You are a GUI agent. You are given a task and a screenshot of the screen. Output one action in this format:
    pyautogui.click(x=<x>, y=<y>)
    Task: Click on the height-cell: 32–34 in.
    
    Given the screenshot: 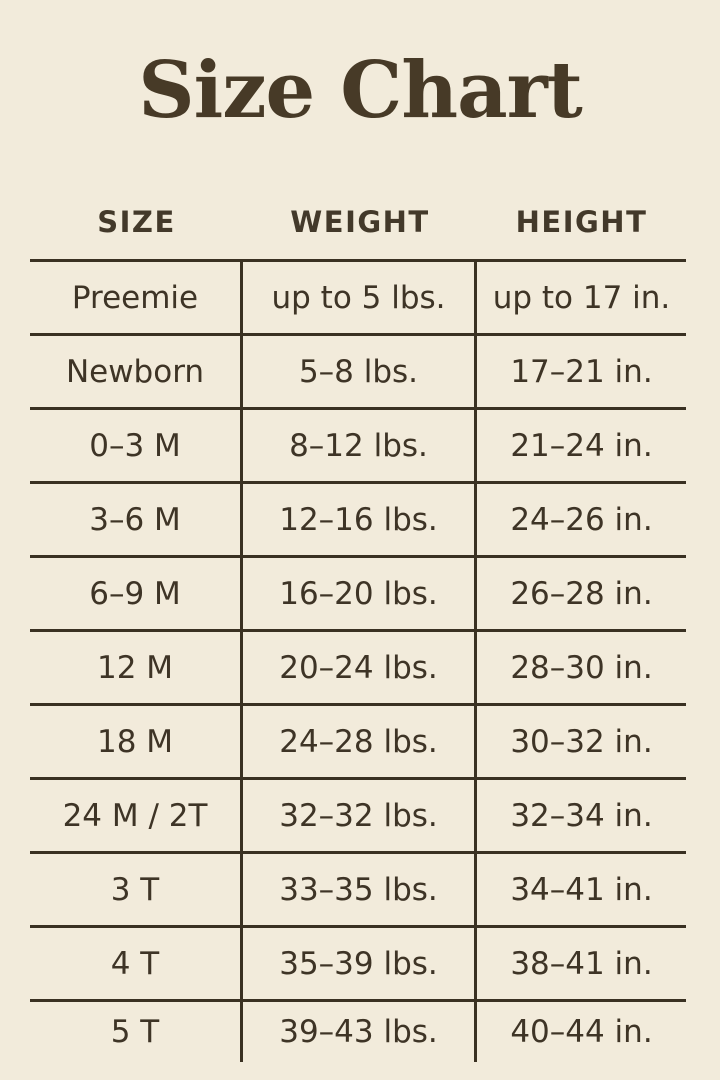 What is the action you would take?
    pyautogui.click(x=581, y=815)
    